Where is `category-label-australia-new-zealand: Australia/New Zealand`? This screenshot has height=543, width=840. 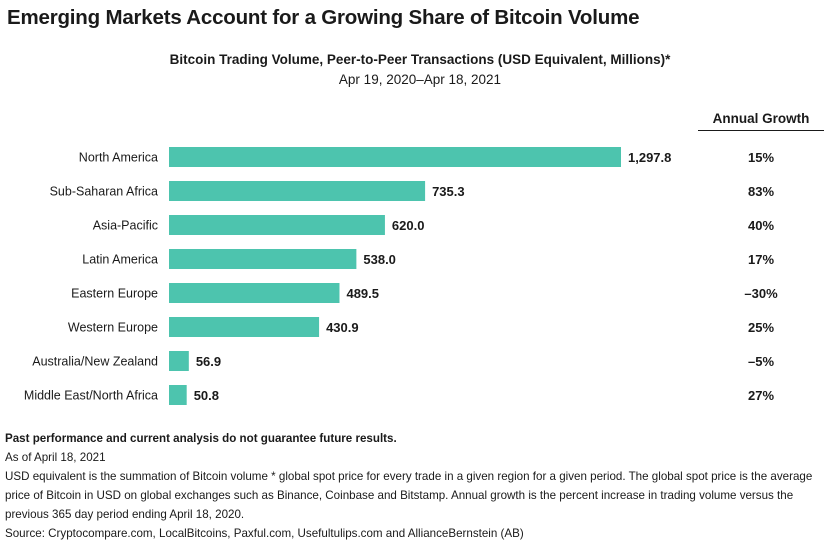
category-label-australia-new-zealand: Australia/New Zealand is located at coordinates (95, 362).